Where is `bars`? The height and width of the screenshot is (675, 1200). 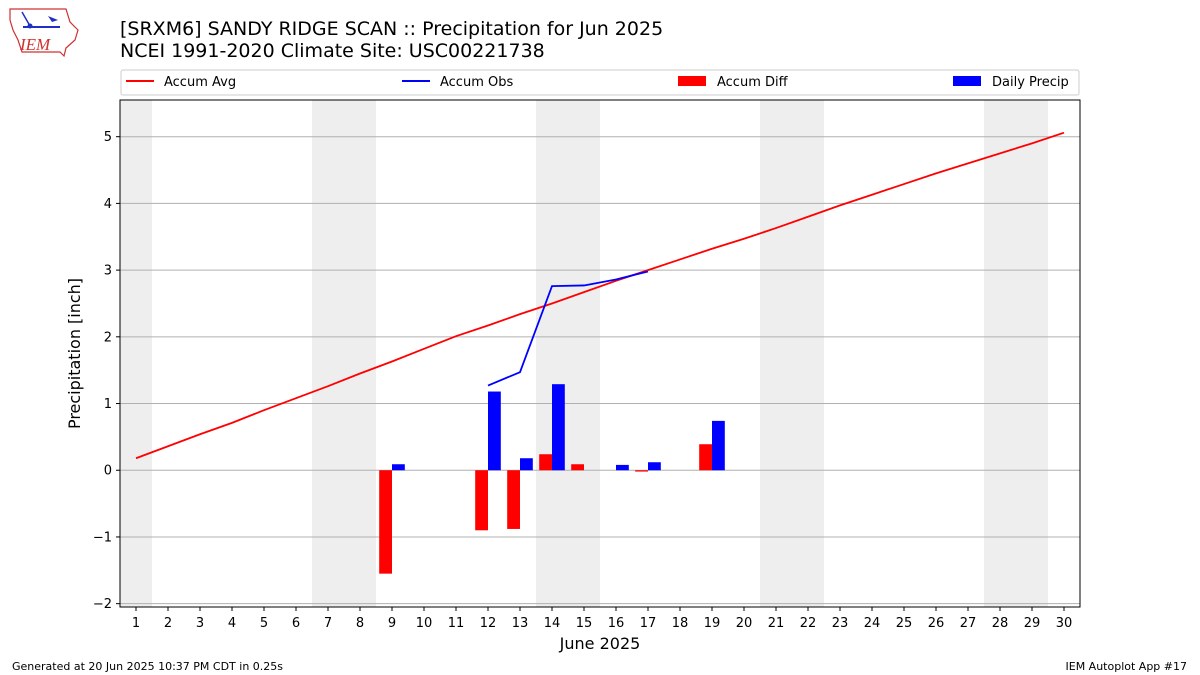 bars is located at coordinates (552, 479).